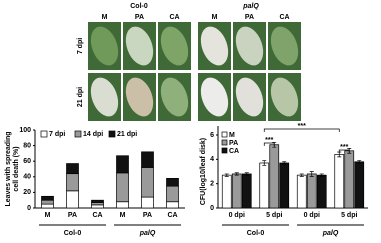  What do you see at coordinates (27, 192) in the screenshot?
I see `y-tick-label: 20` at bounding box center [27, 192].